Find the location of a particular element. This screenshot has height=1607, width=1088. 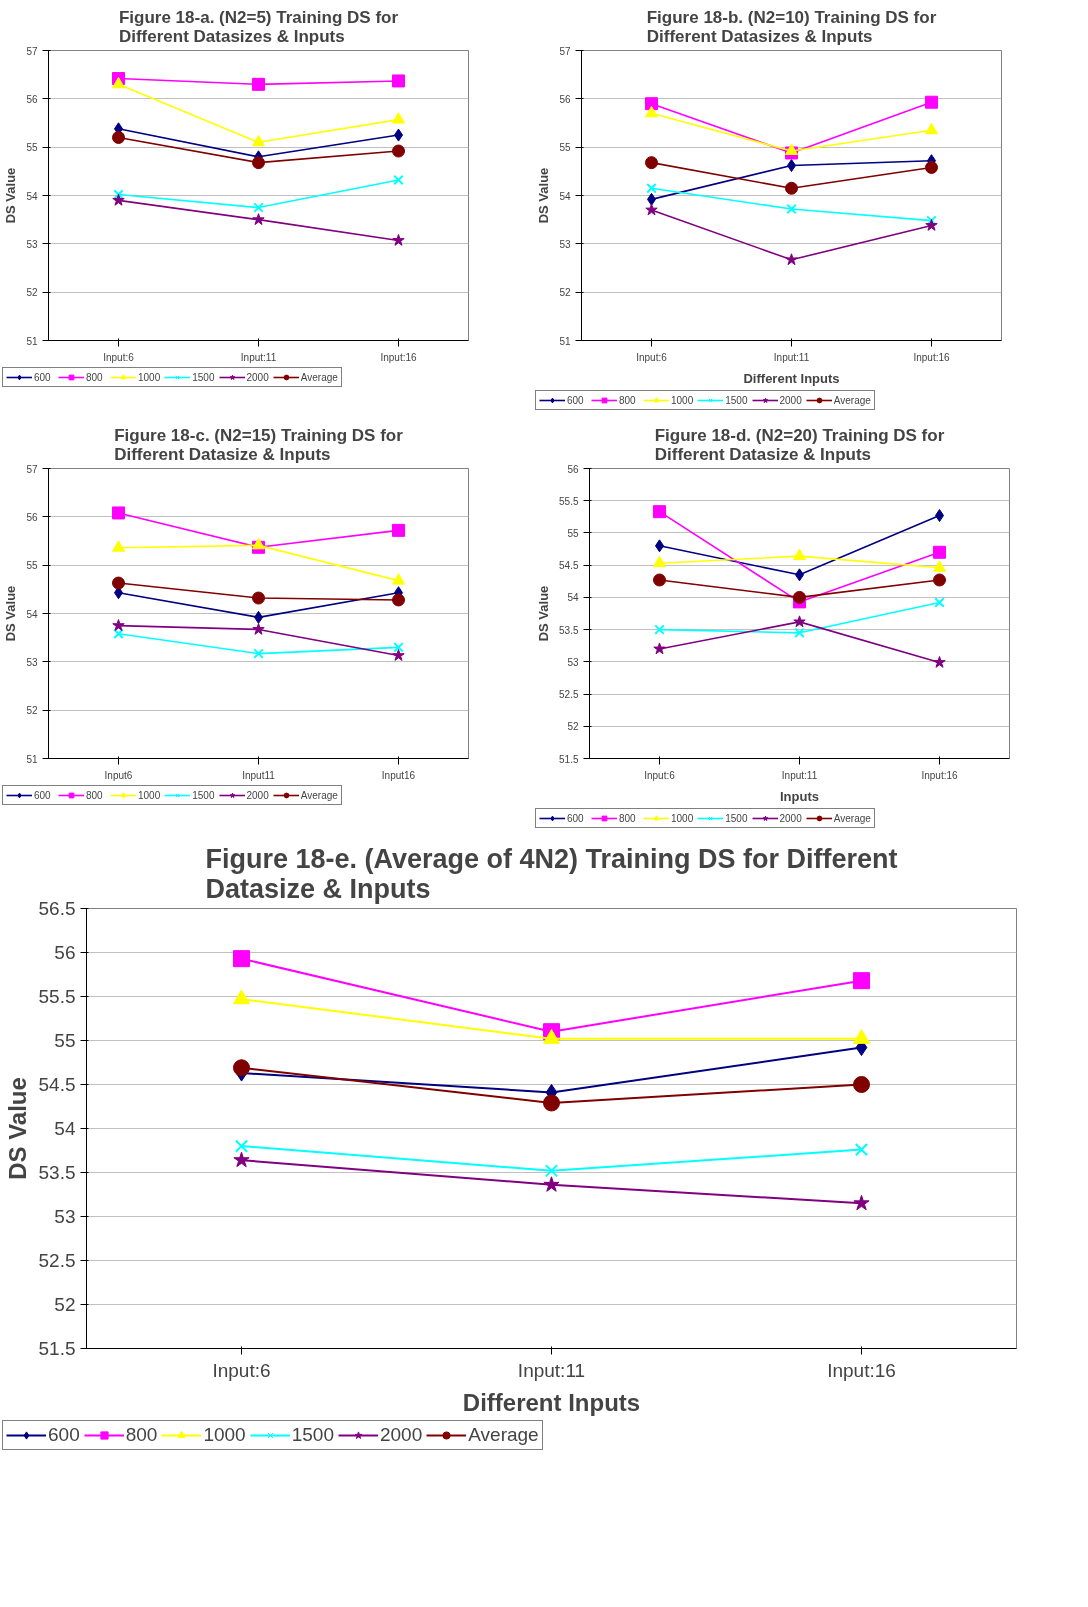

chart-title: Figure 18-d. (N2=20) Training DS for Different Datasize & Inputs is located at coordinates (799, 444).